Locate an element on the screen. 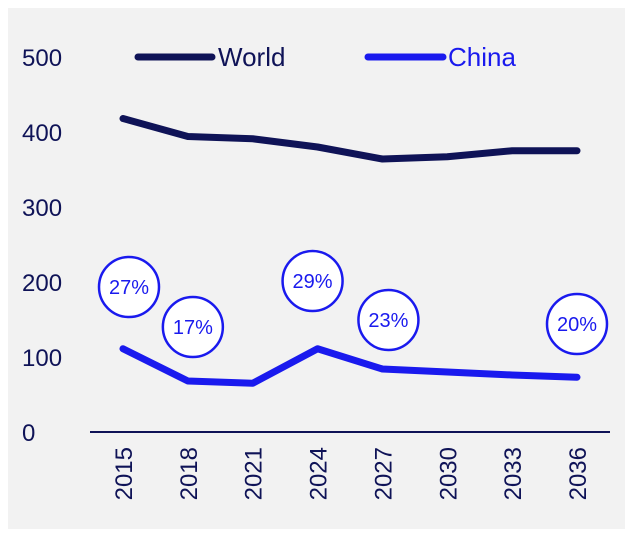 The image size is (633, 537). annotation-label: 17% is located at coordinates (193, 328).